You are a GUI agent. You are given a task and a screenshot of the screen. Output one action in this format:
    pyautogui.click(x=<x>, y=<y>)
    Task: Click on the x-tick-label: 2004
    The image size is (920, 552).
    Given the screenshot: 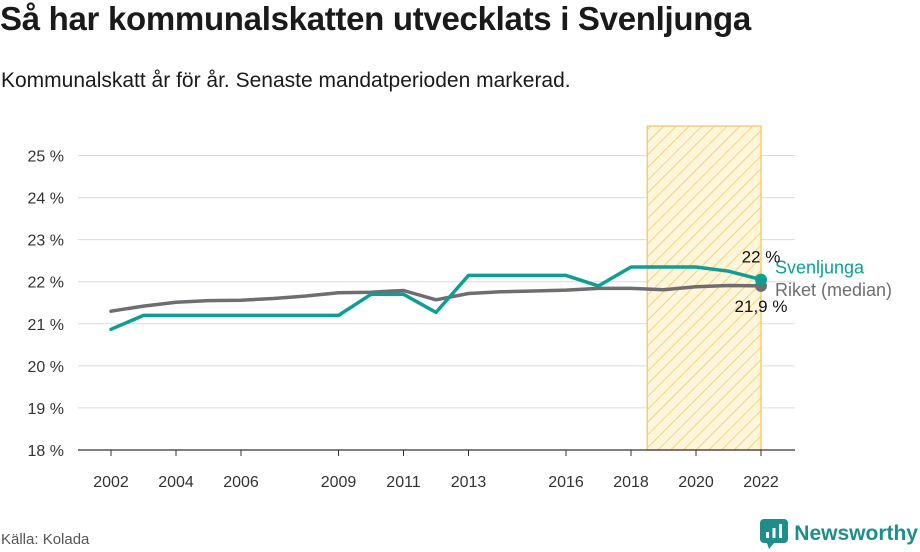 What is the action you would take?
    pyautogui.click(x=176, y=482)
    